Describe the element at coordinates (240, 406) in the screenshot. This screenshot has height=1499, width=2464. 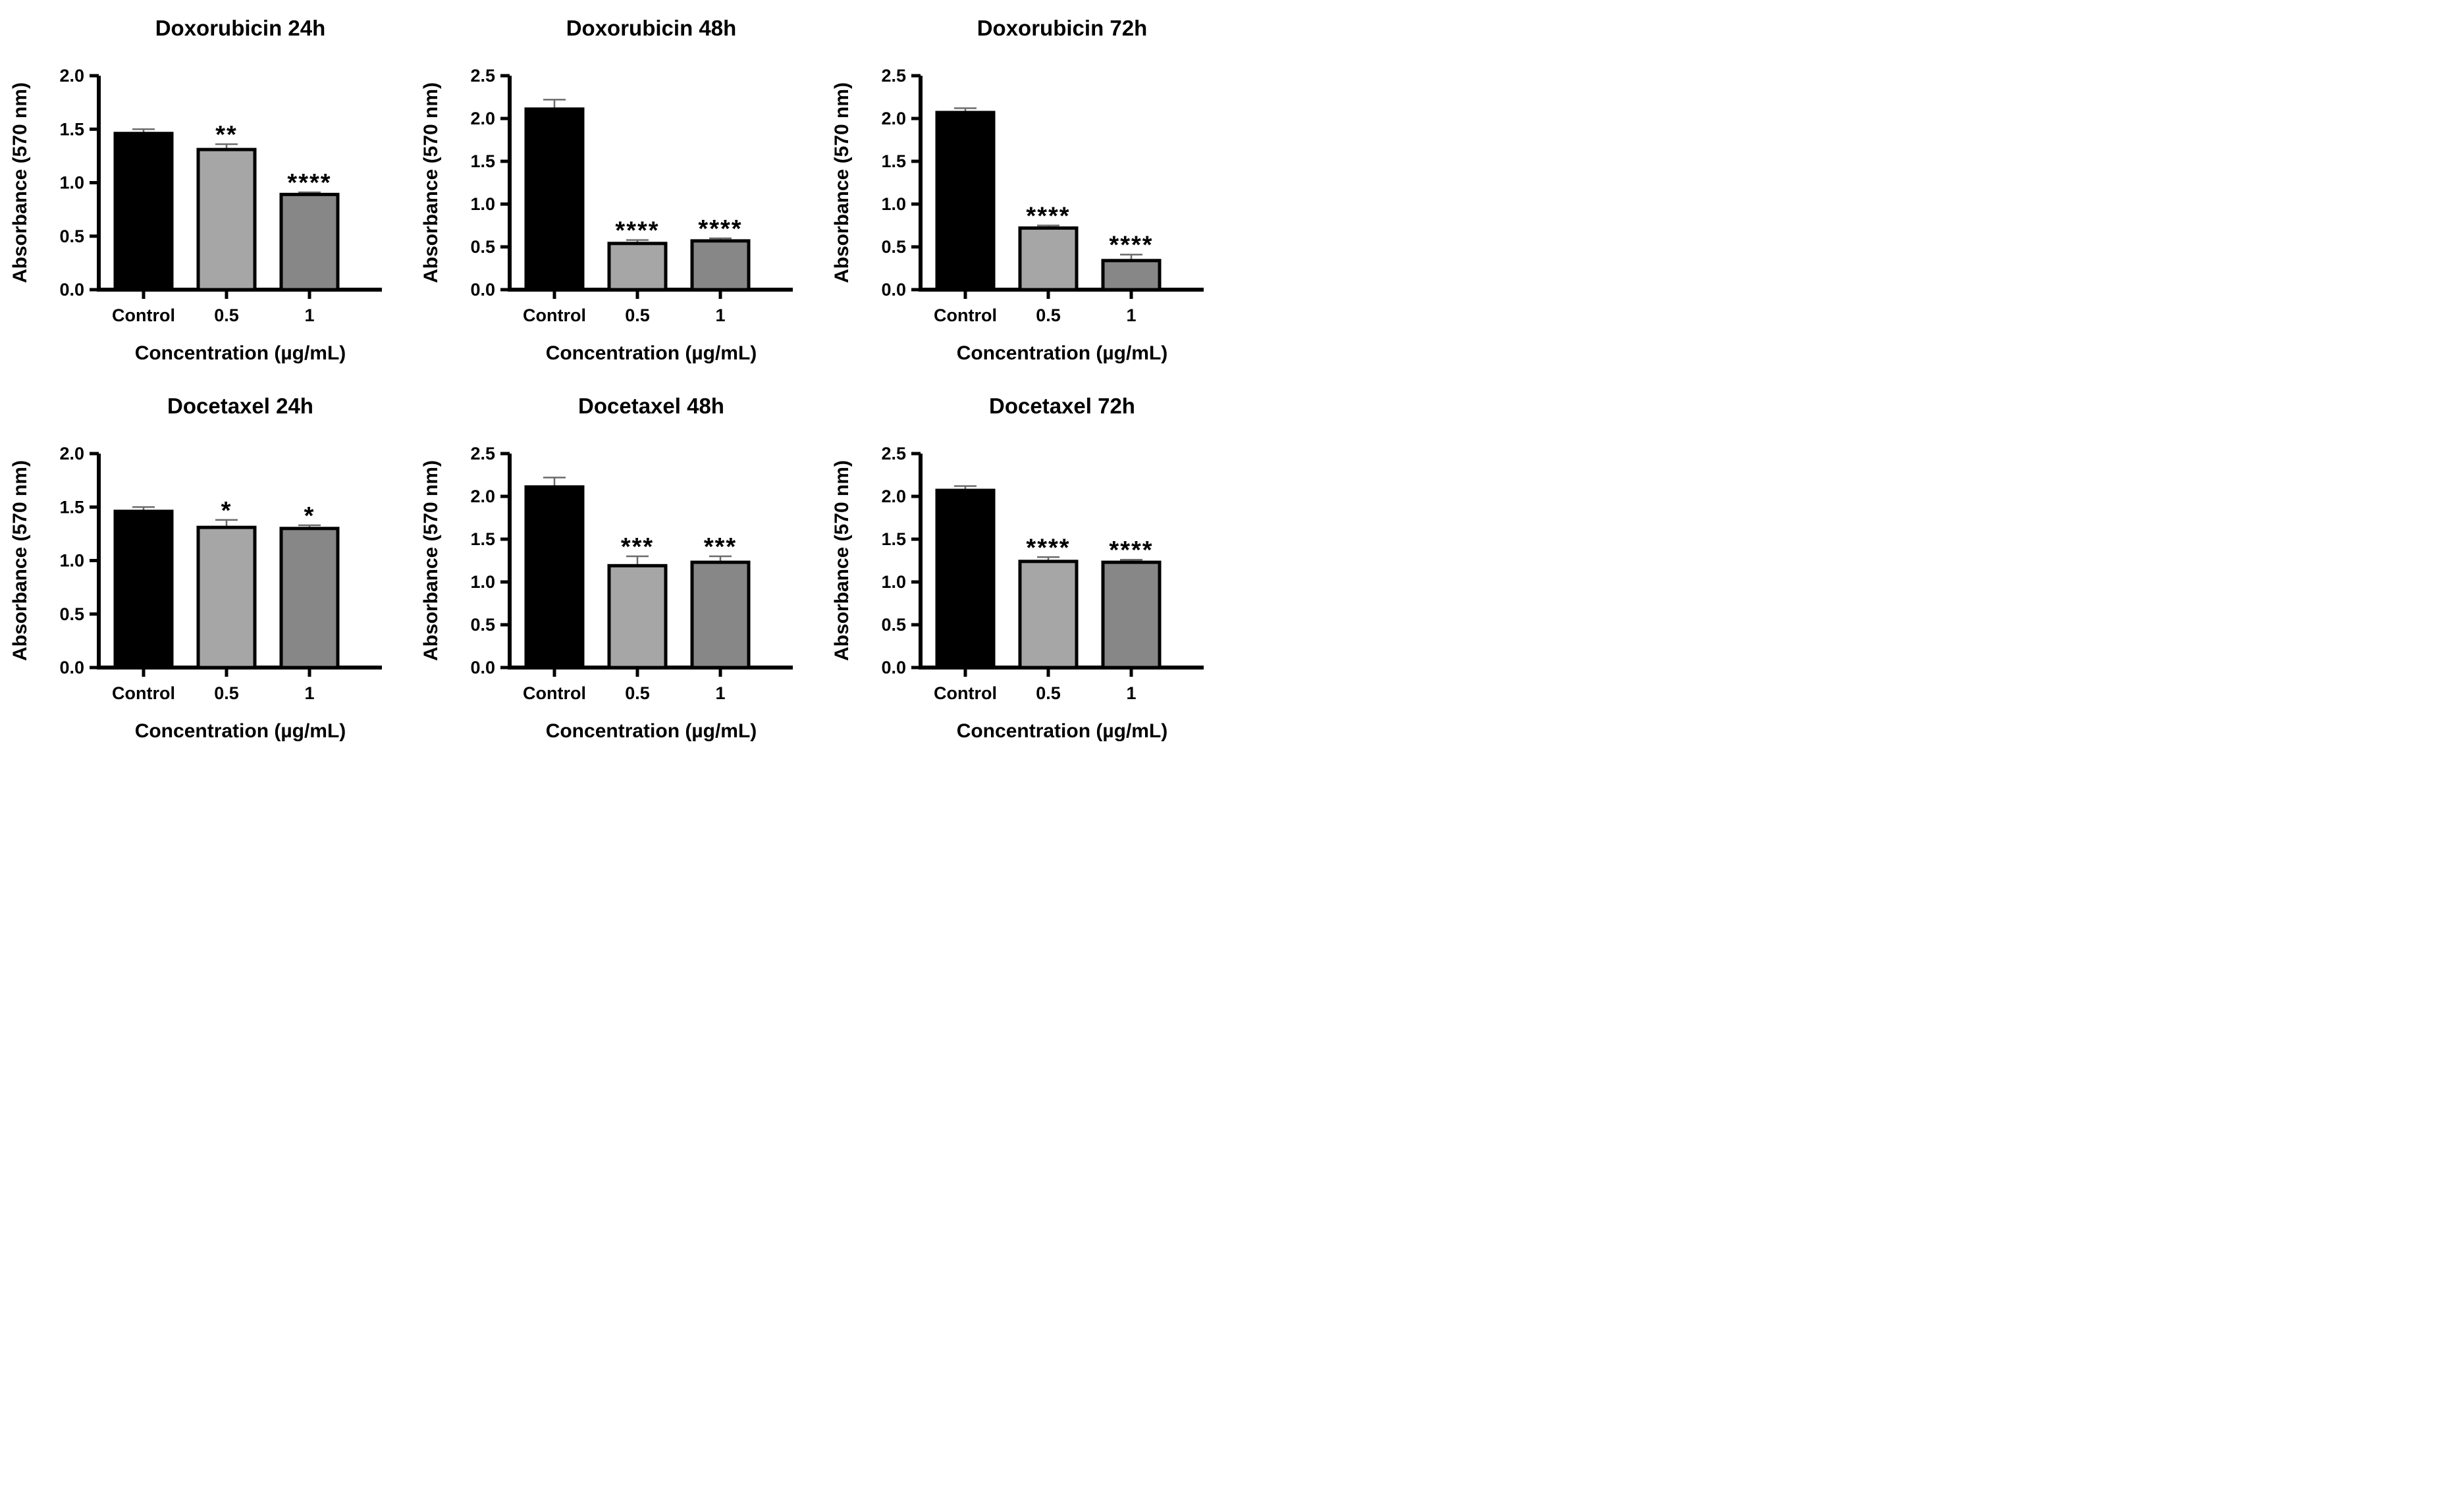
I see `chart-title: Docetaxel 24h` at that location.